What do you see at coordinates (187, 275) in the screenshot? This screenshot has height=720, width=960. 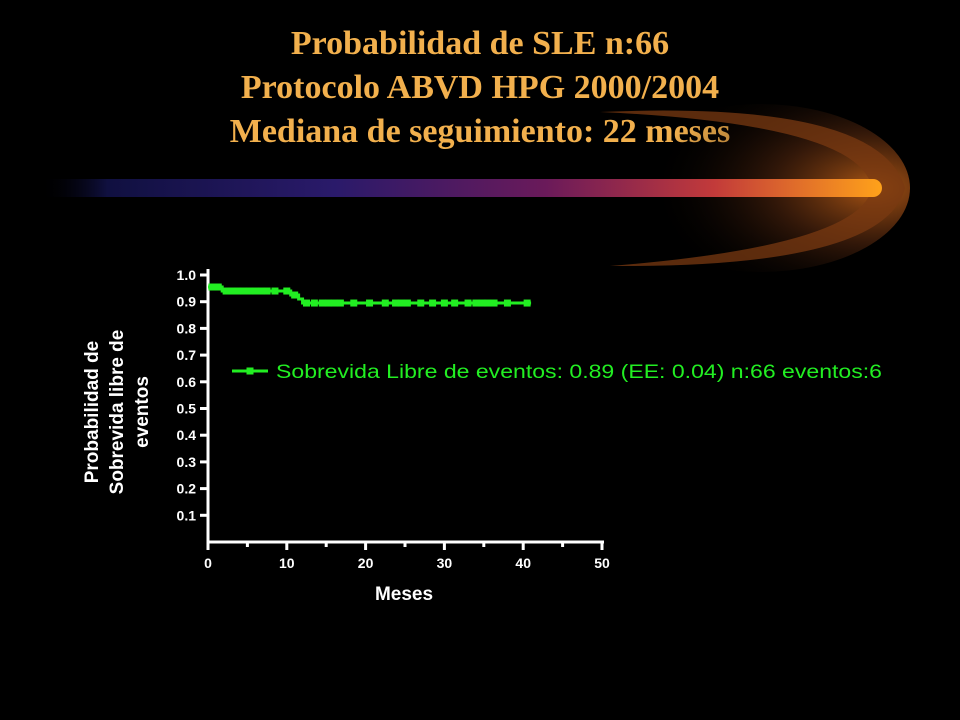 I see `y-tick-label: 1.0` at bounding box center [187, 275].